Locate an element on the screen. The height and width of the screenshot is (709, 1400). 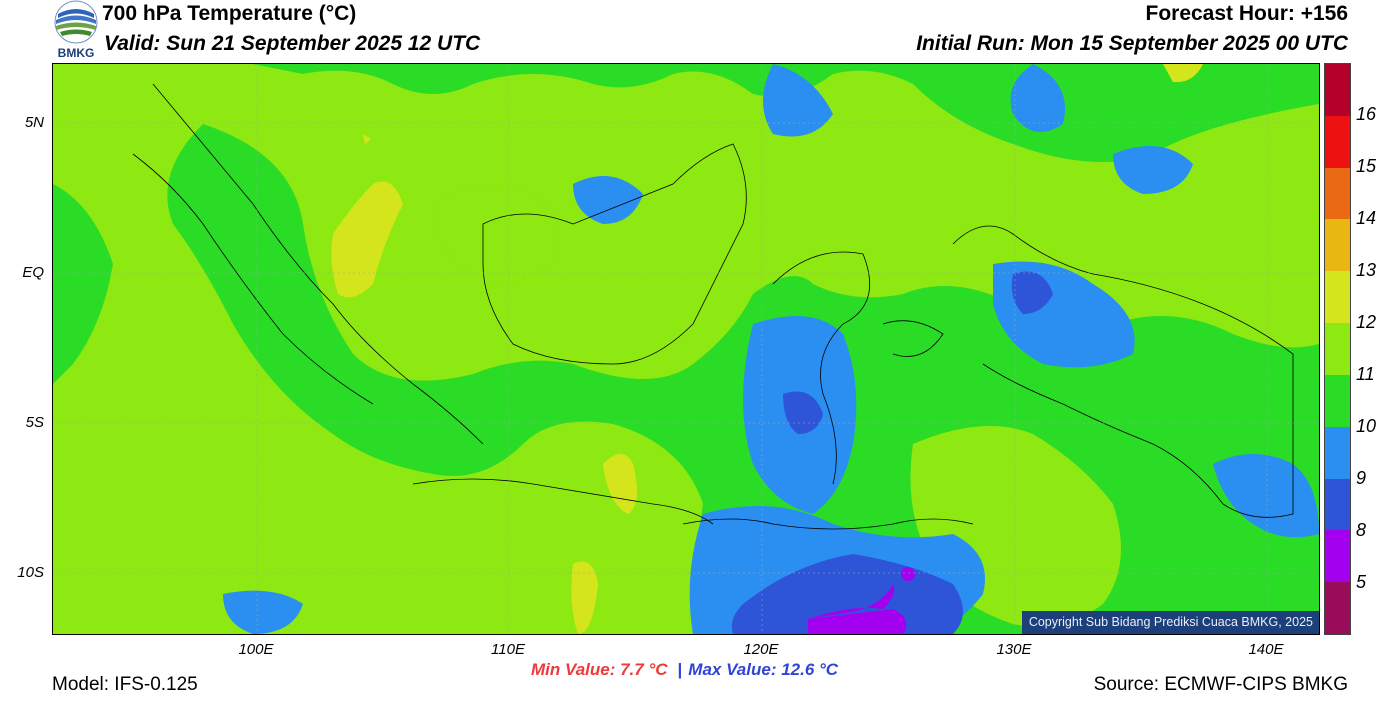
lon-label-120e: 120E is located at coordinates (761, 649).